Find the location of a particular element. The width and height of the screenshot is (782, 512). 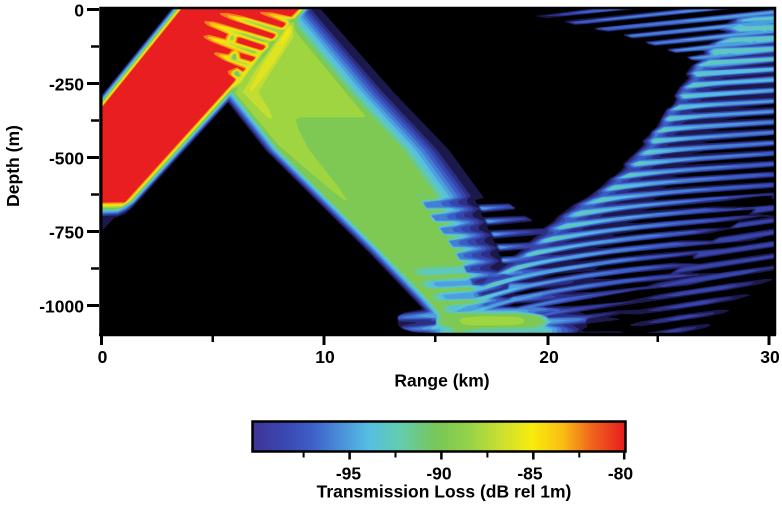

svg-text: 10 is located at coordinates (325, 357).